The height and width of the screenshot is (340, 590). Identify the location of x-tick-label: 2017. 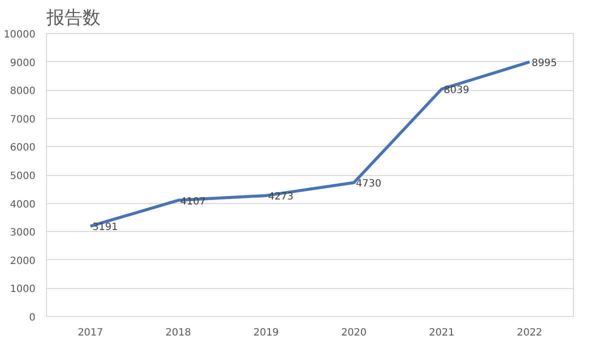
(91, 333).